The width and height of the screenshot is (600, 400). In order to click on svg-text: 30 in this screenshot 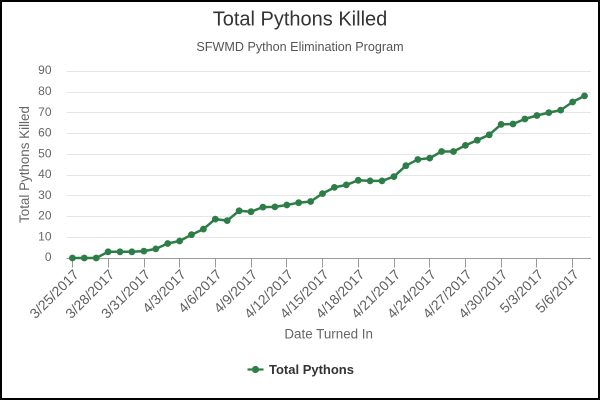, I will do `click(45, 195)`.